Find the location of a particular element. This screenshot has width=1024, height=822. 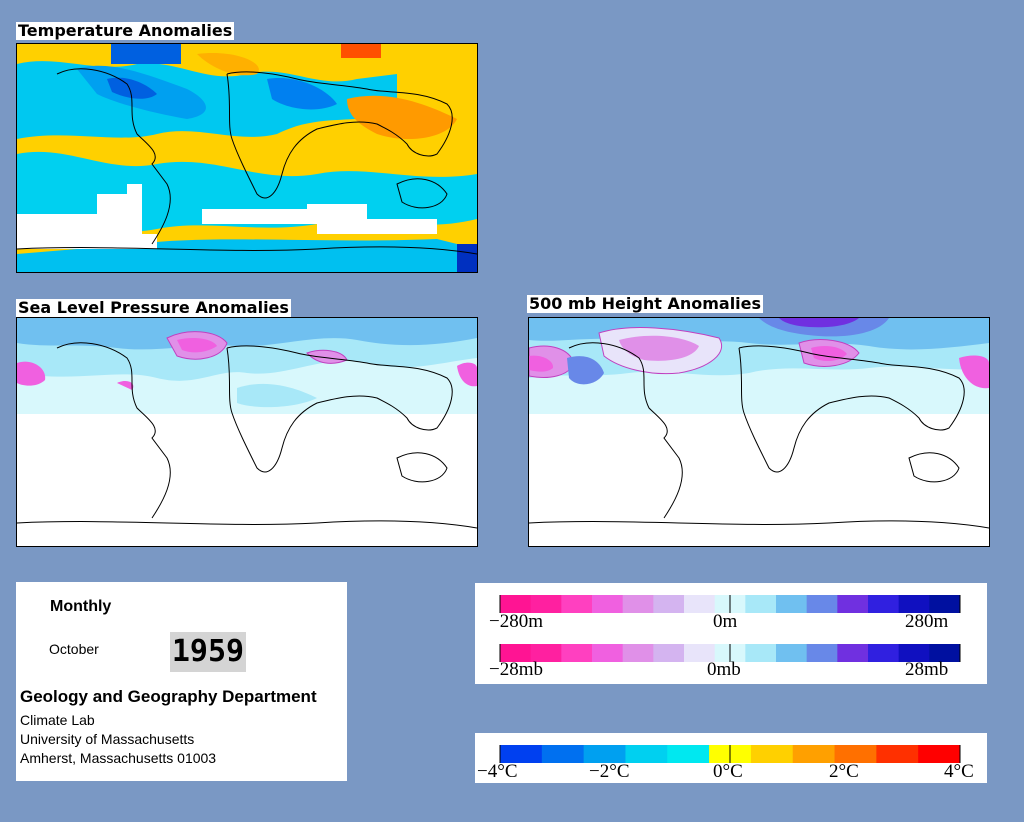

address-line: Amherst, Massachusetts 01003 is located at coordinates (118, 758).